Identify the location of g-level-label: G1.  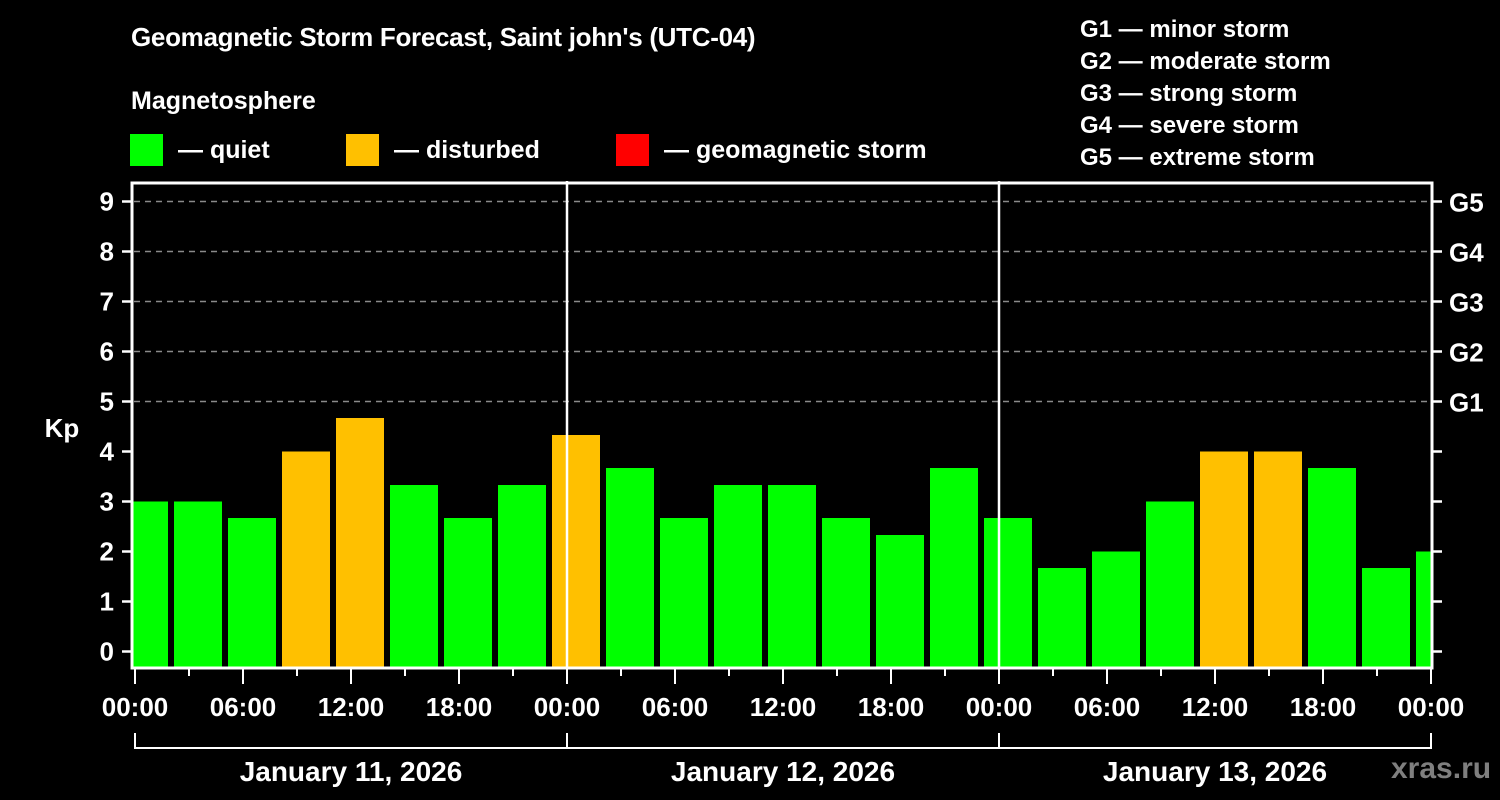
(1466, 403).